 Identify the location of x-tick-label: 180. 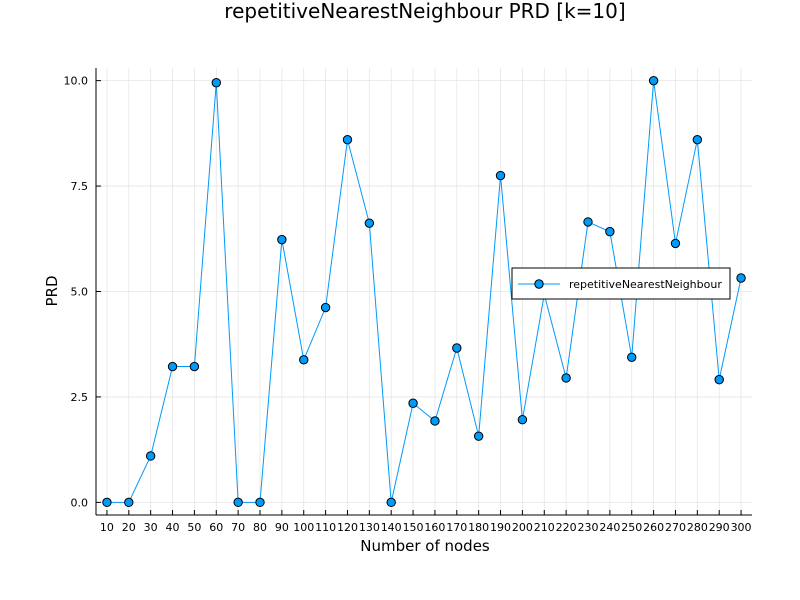
(478, 527).